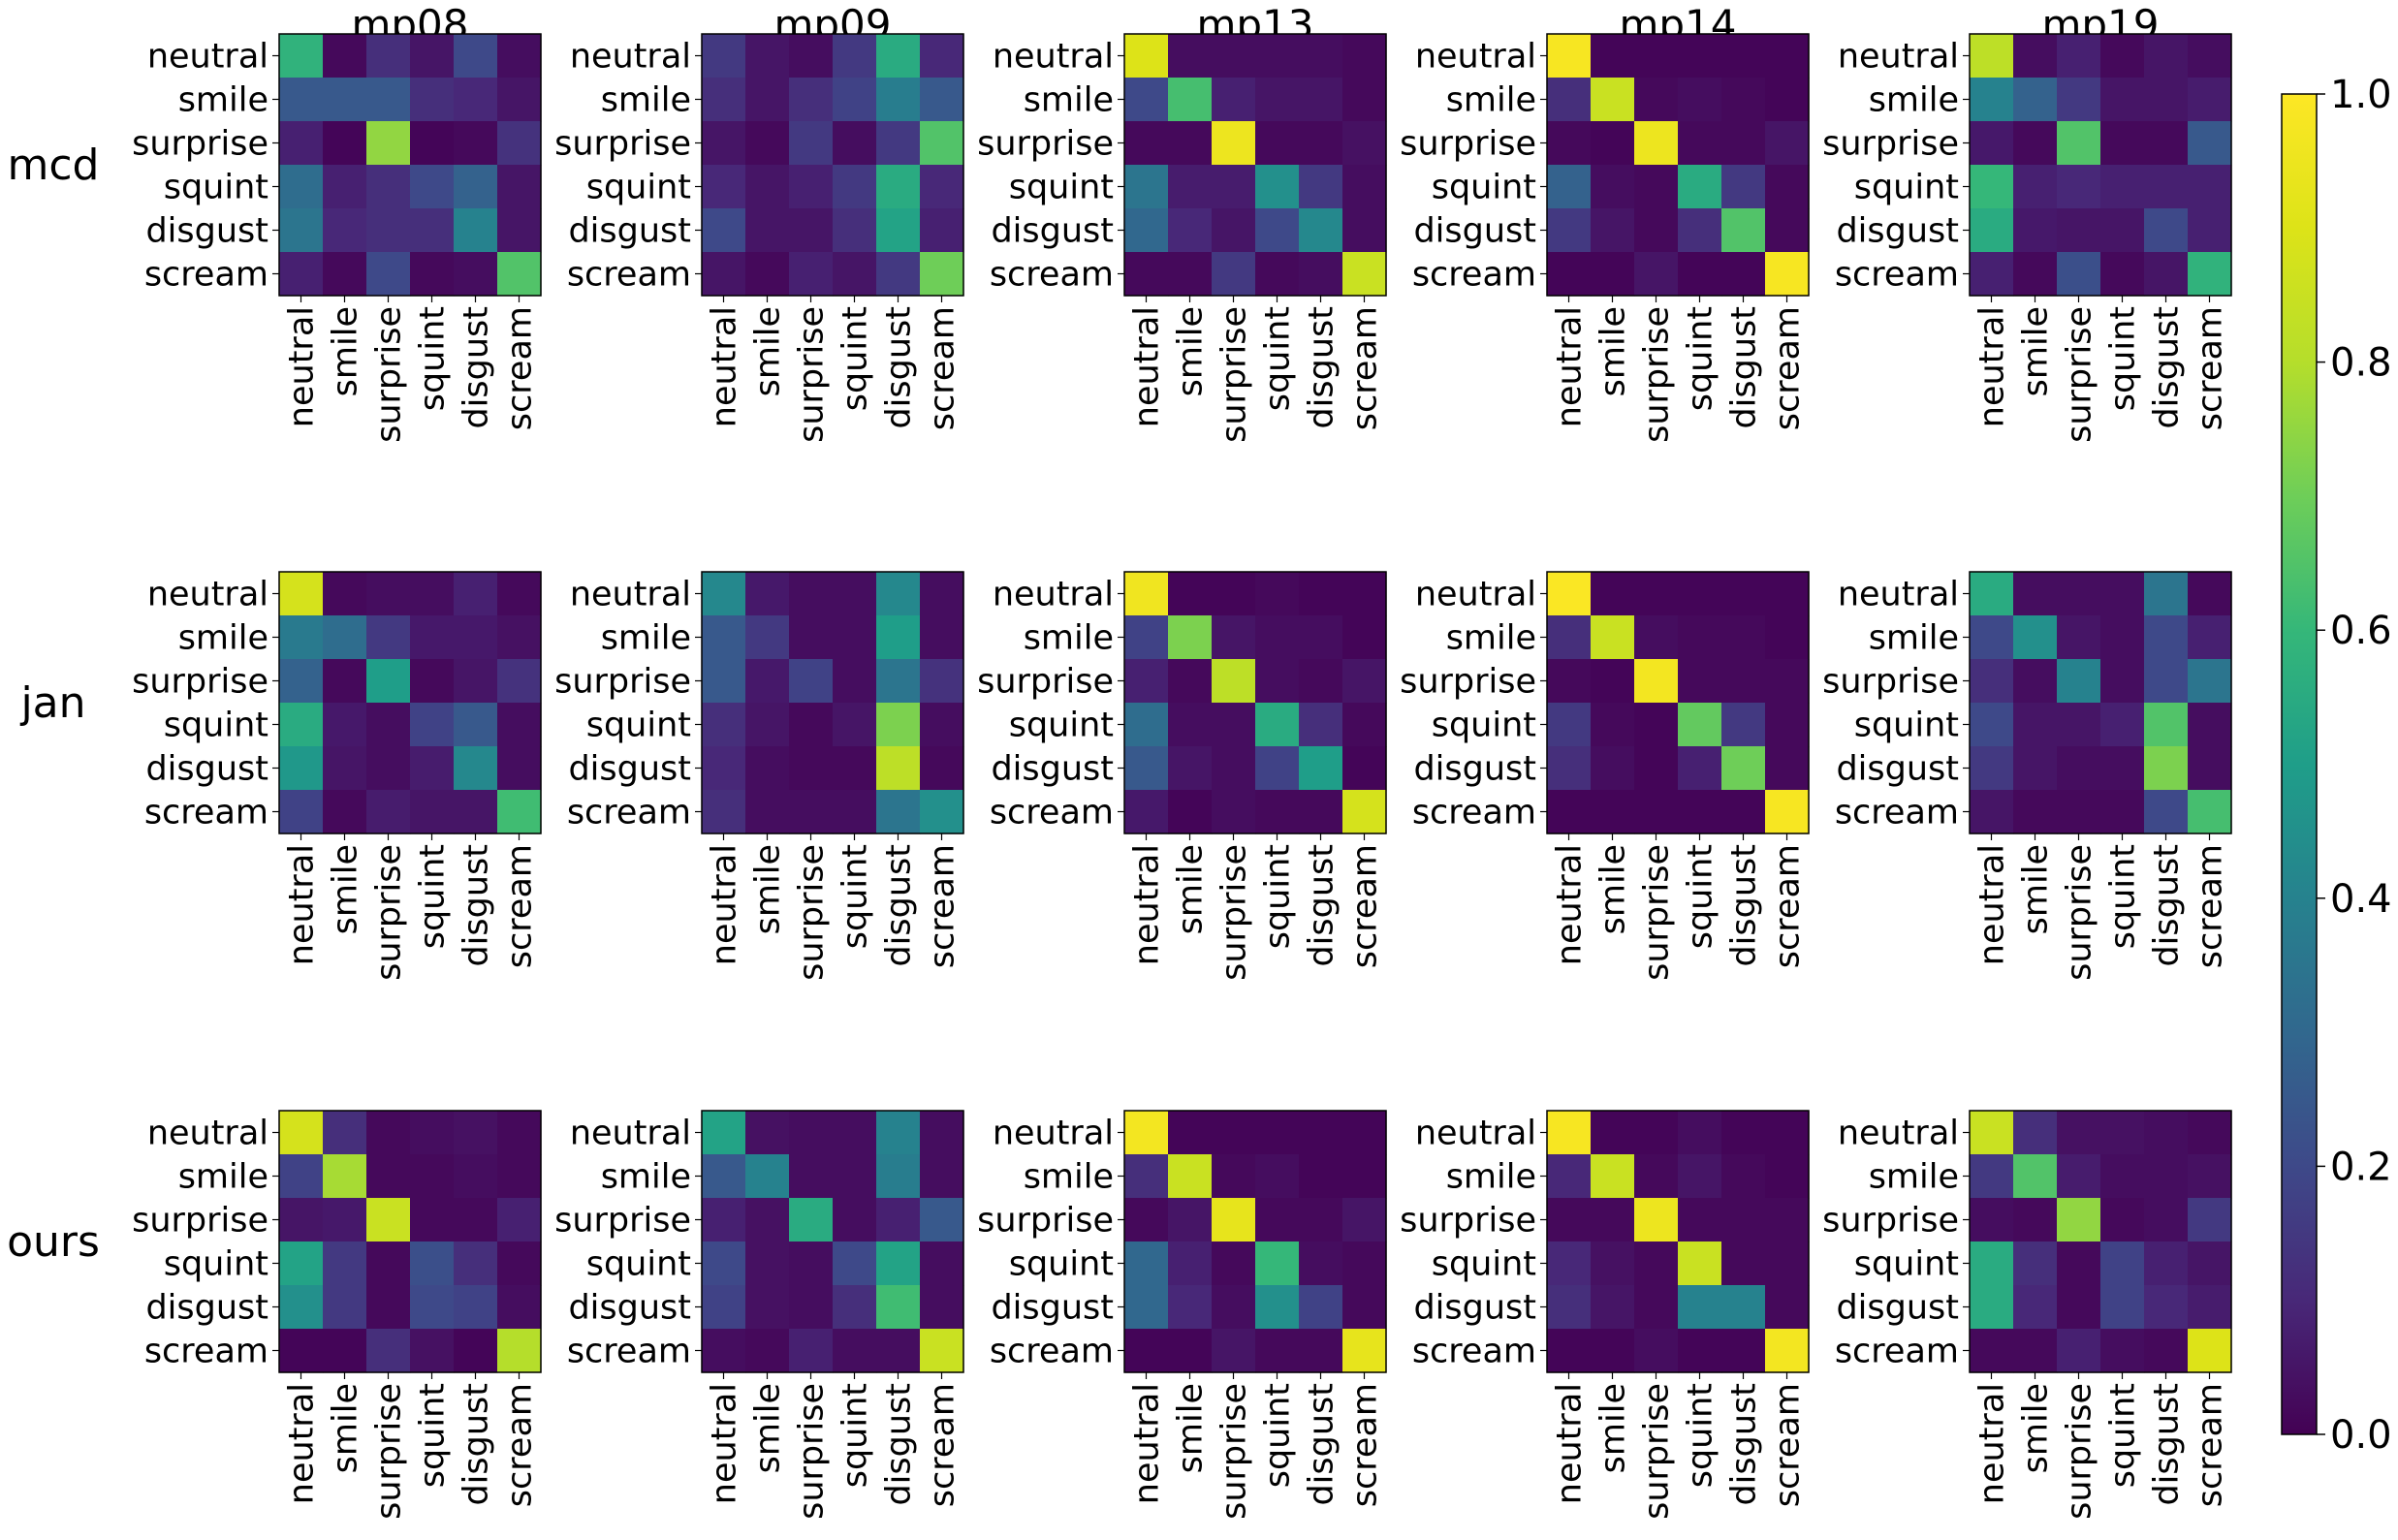 This screenshot has width=2398, height=1540. I want to click on heatmap-cell-squint-smile, so click(1190, 187).